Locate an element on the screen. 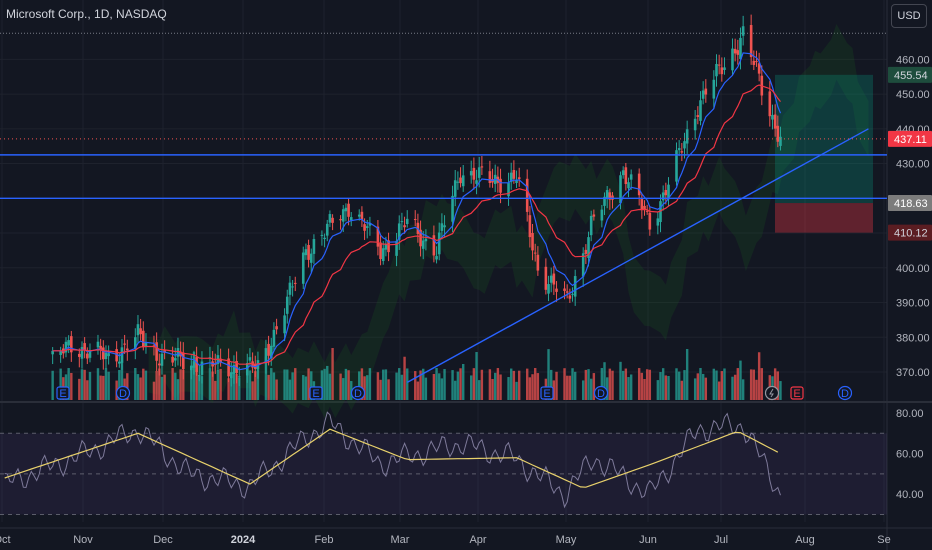 The image size is (932, 550). price-tick-label: 390.00 is located at coordinates (913, 304).